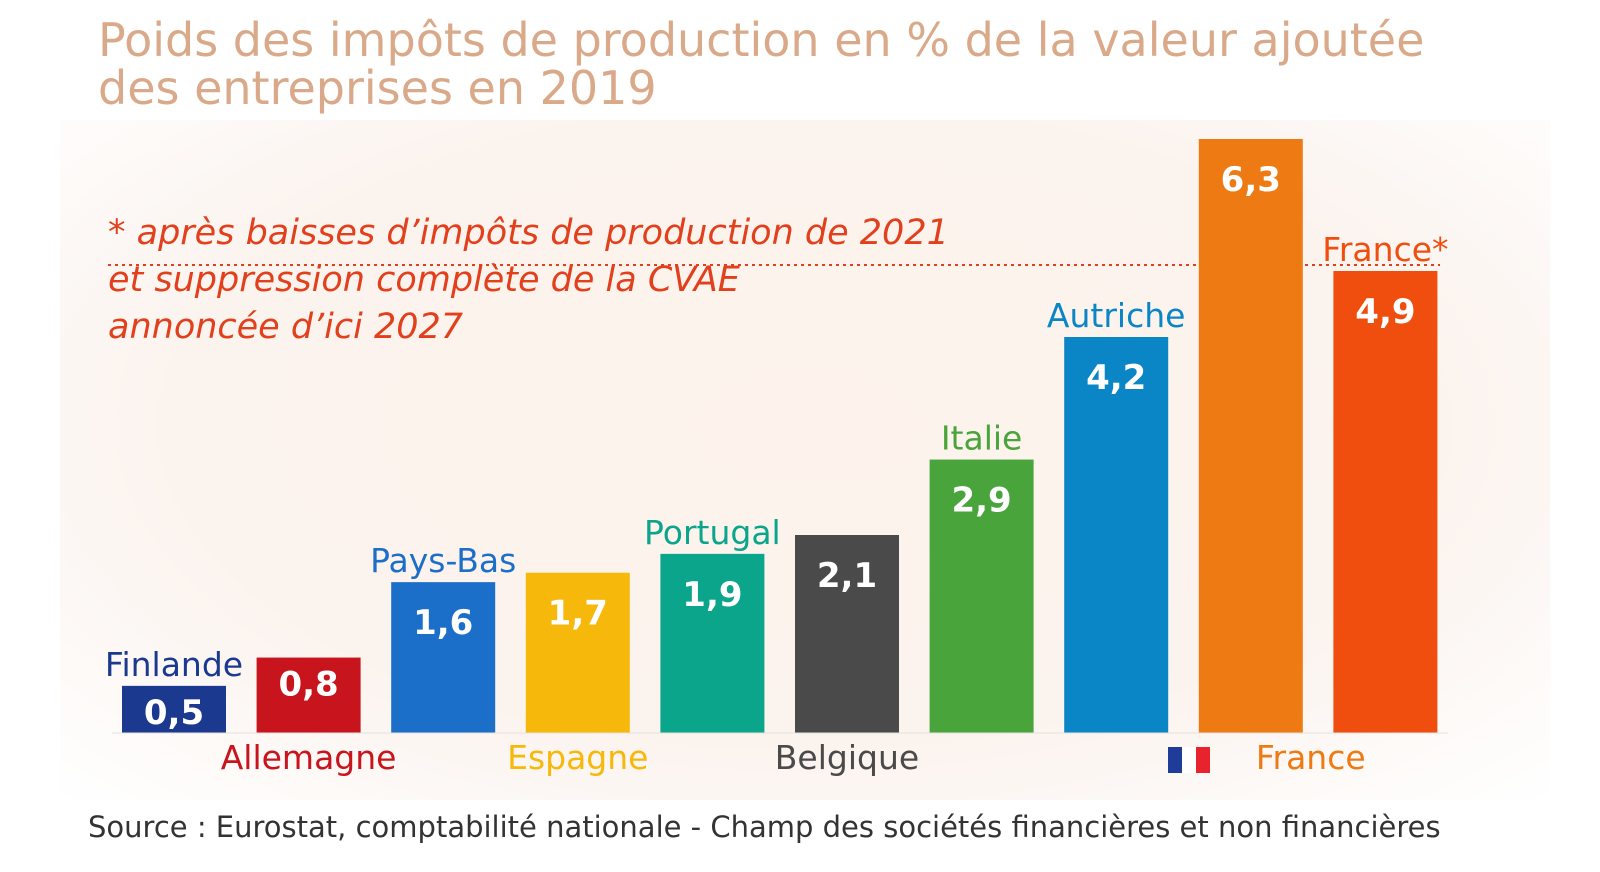  I want to click on category-label-pays-bas: Pays-Bas, so click(443, 560).